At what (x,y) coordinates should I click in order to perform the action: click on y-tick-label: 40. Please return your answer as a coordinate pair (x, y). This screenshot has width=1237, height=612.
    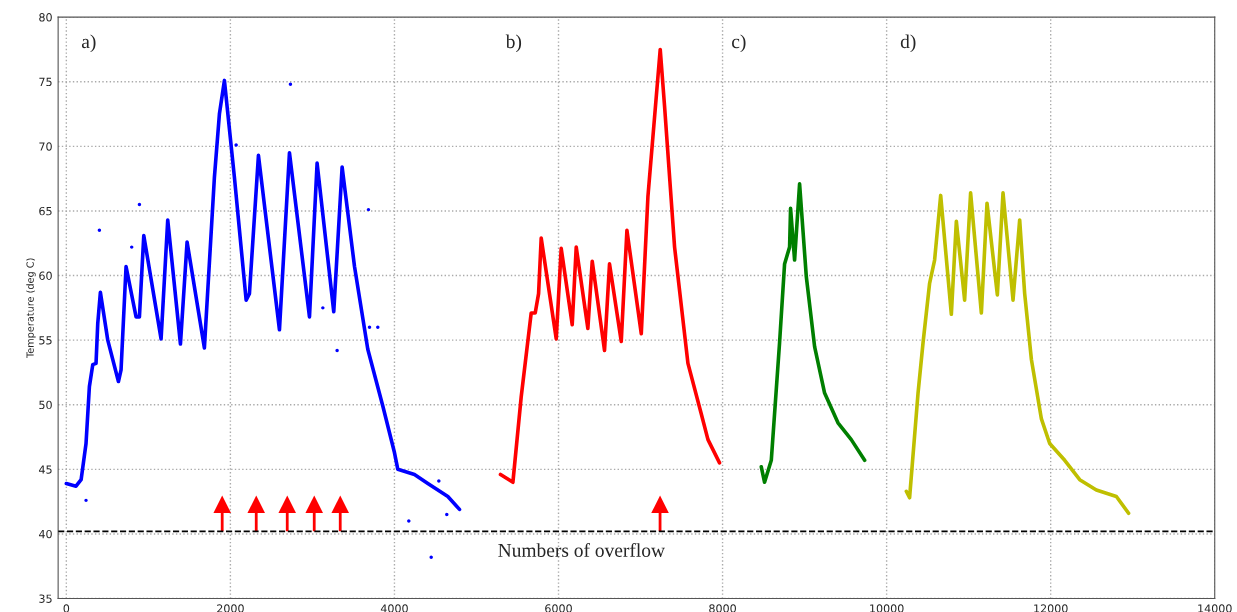
    Looking at the image, I should click on (45, 534).